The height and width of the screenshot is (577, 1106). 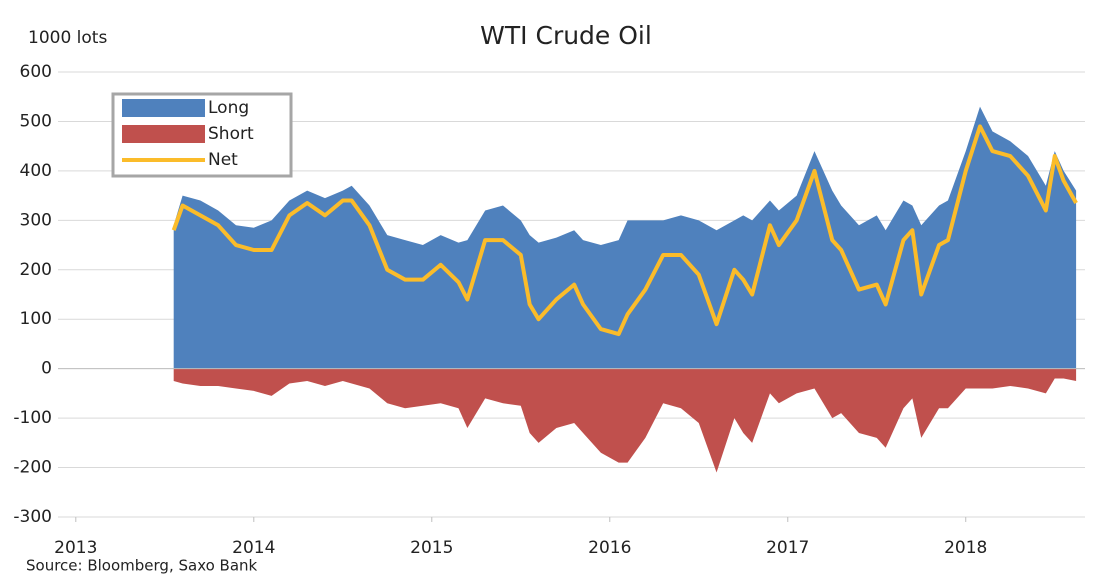 I want to click on legend-label: Long, so click(x=228, y=108).